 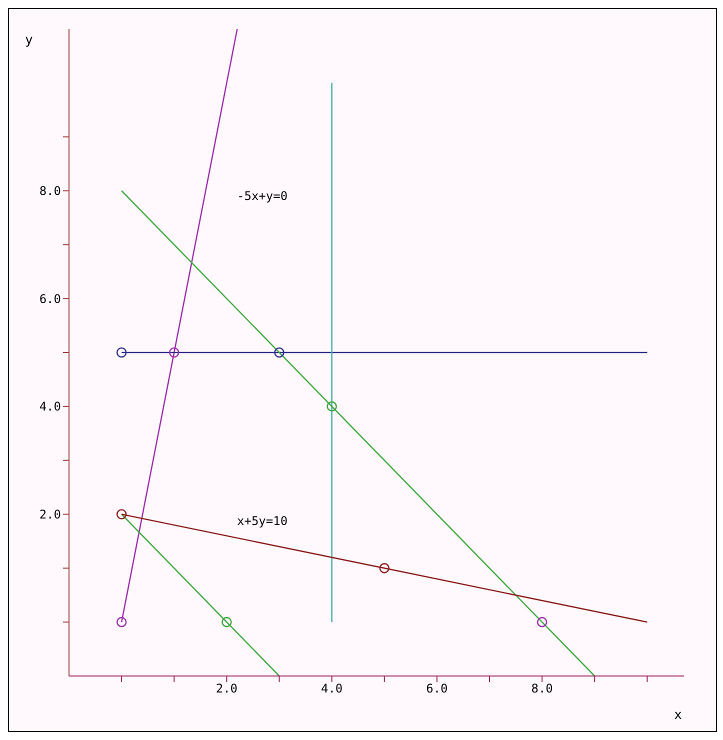 I want to click on y-tick-label: 2.0, so click(x=50, y=515).